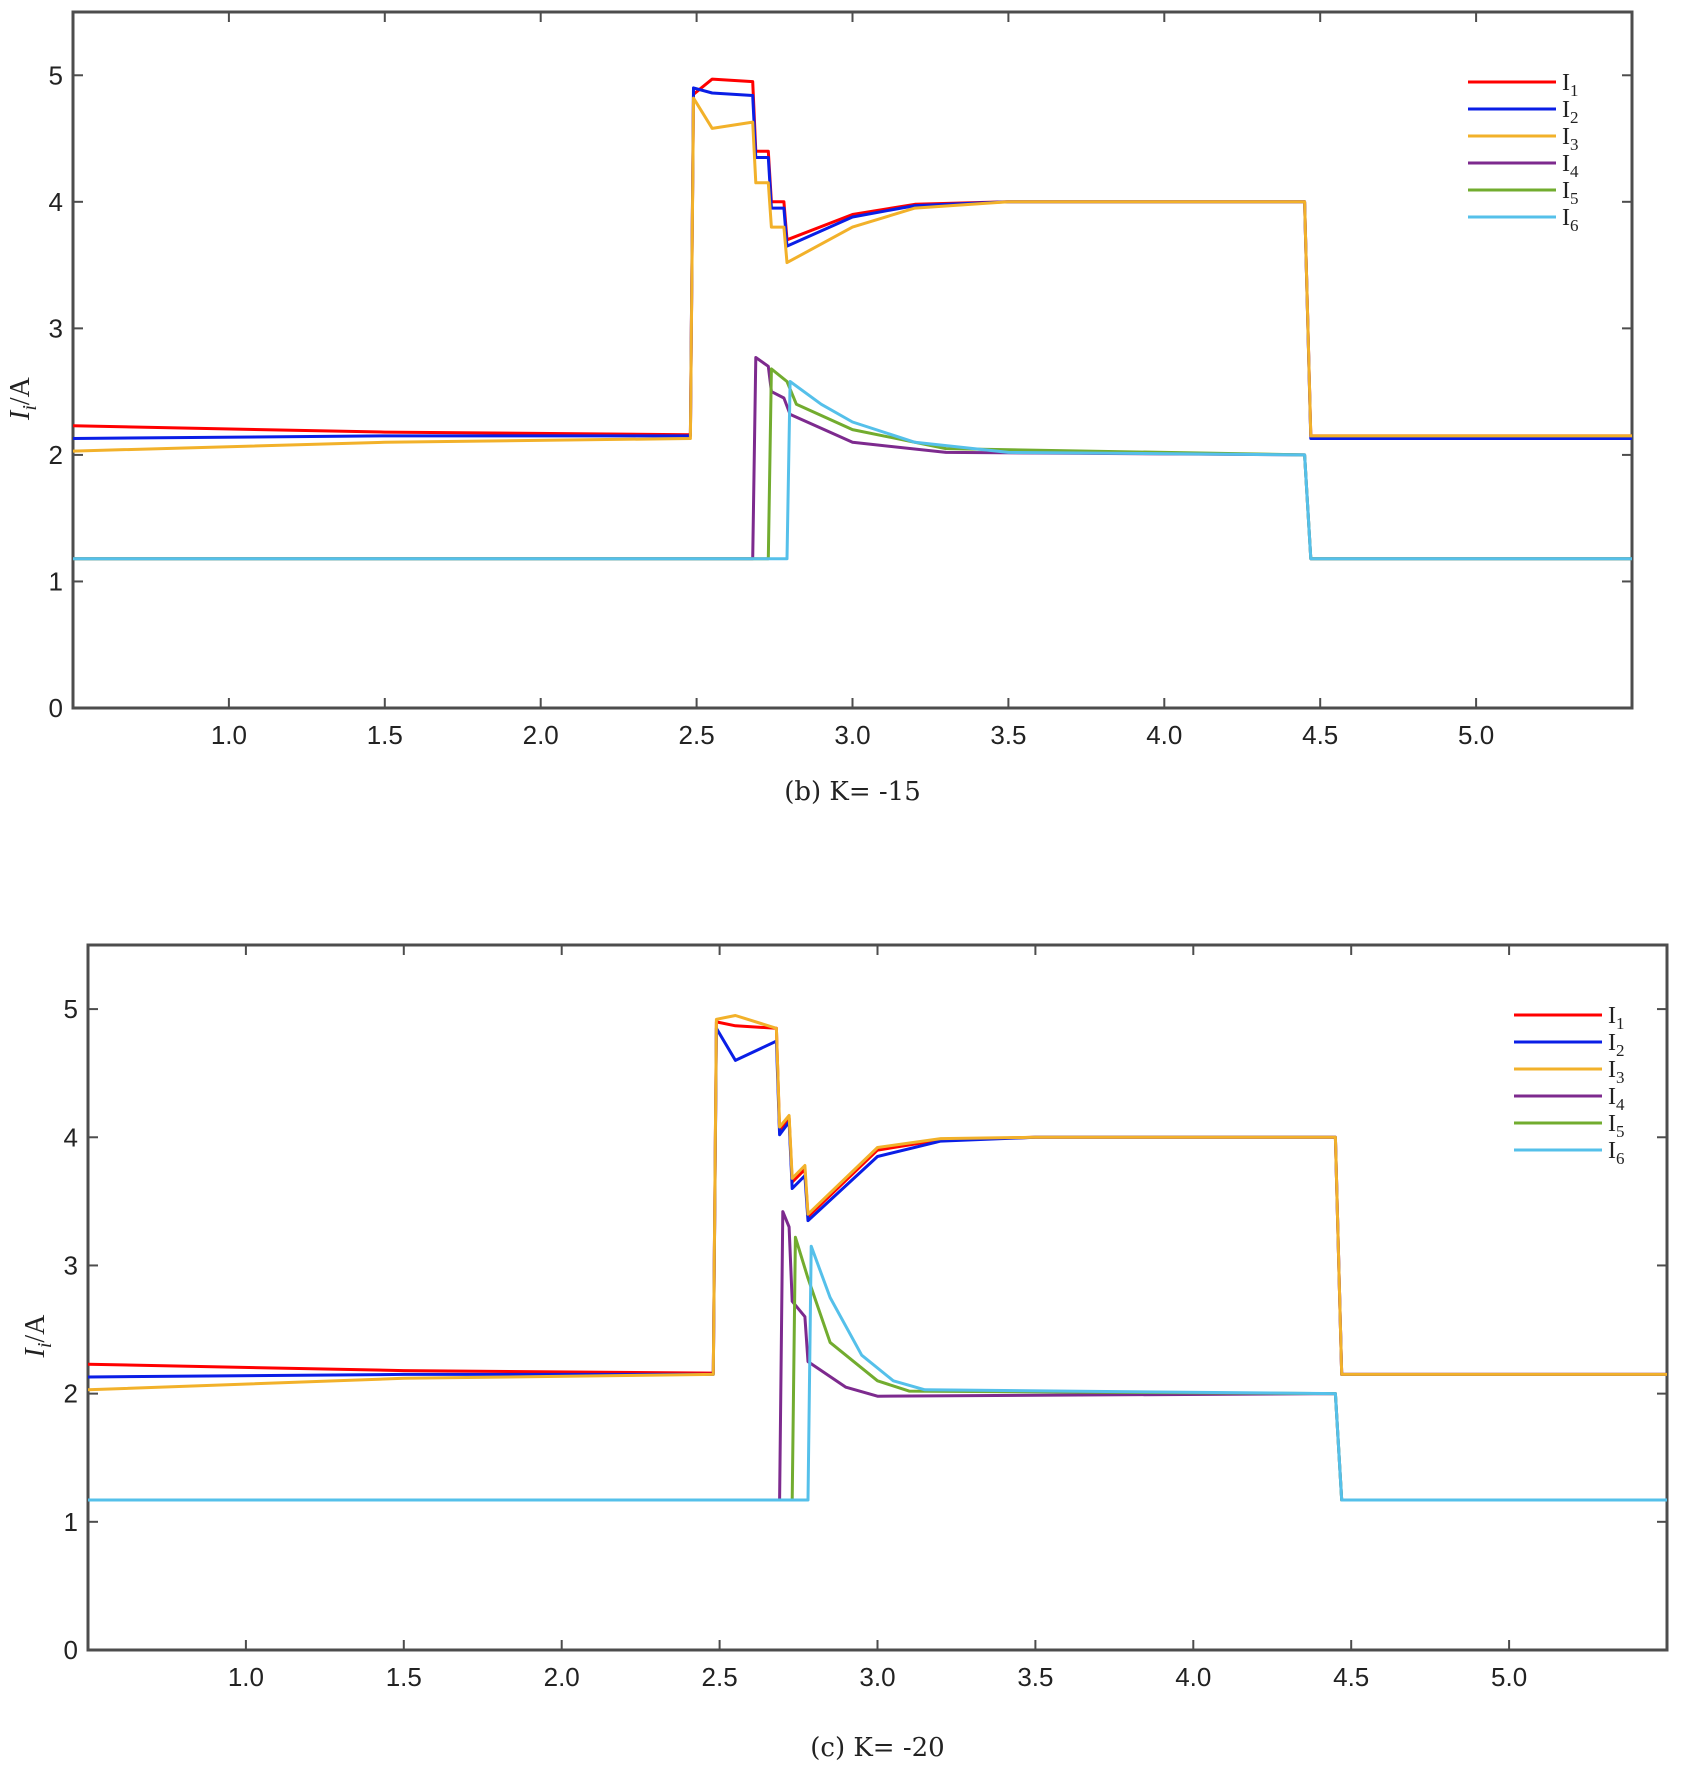  What do you see at coordinates (852, 792) in the screenshot?
I see `figure-caption: (b) K= -15` at bounding box center [852, 792].